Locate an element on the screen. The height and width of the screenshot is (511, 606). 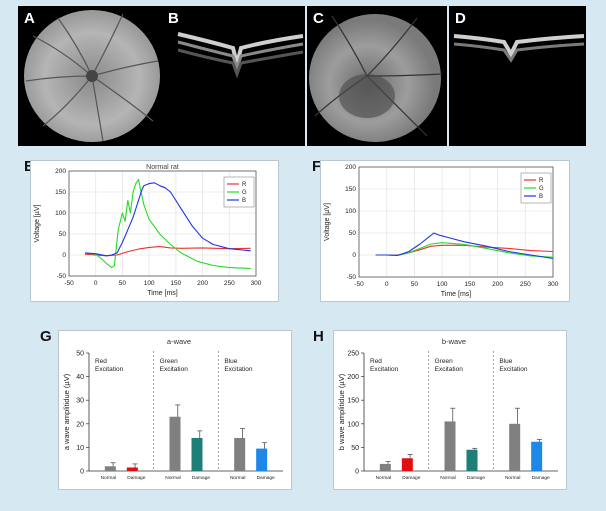
chart-h-group-label-1-line1: Green is located at coordinates (444, 361).